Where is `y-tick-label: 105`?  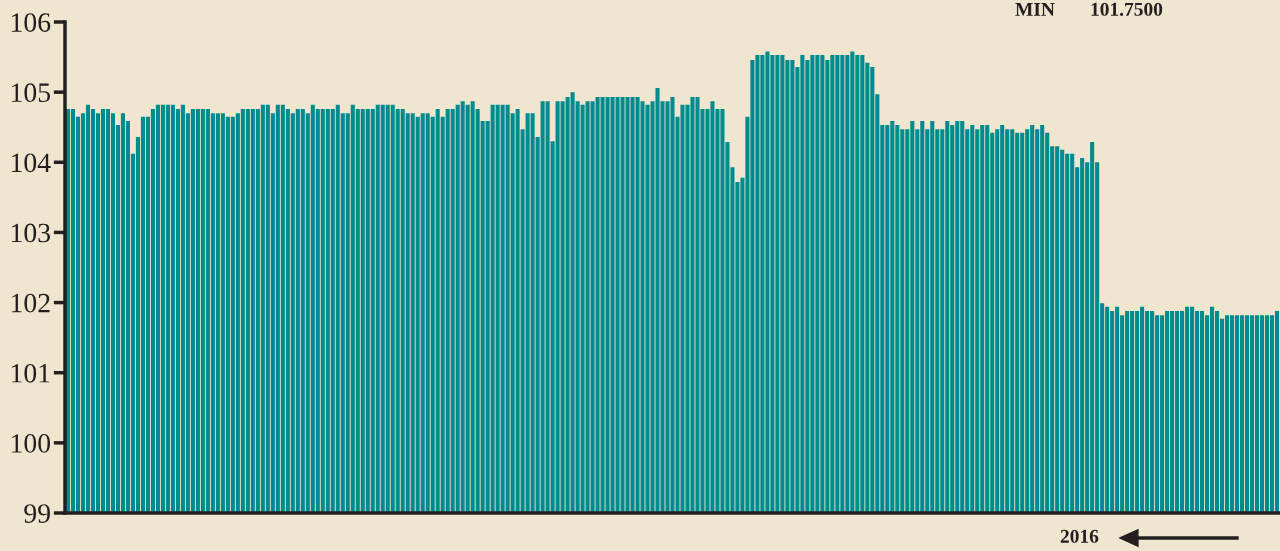
y-tick-label: 105 is located at coordinates (31, 93).